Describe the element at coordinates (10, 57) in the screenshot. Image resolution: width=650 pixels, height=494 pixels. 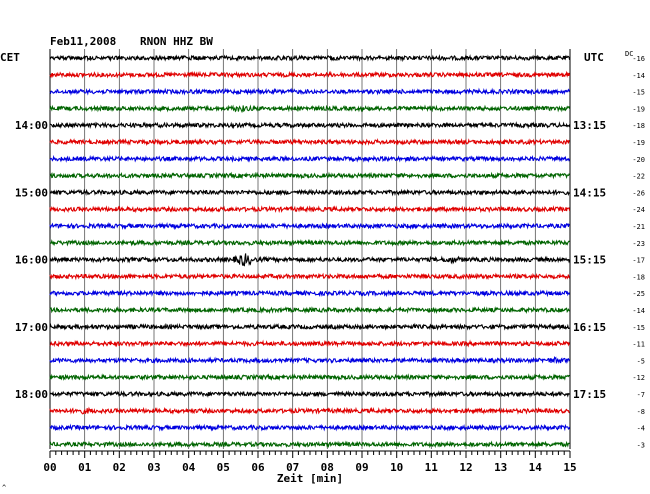
I see `left-timezone-label: CET` at that location.